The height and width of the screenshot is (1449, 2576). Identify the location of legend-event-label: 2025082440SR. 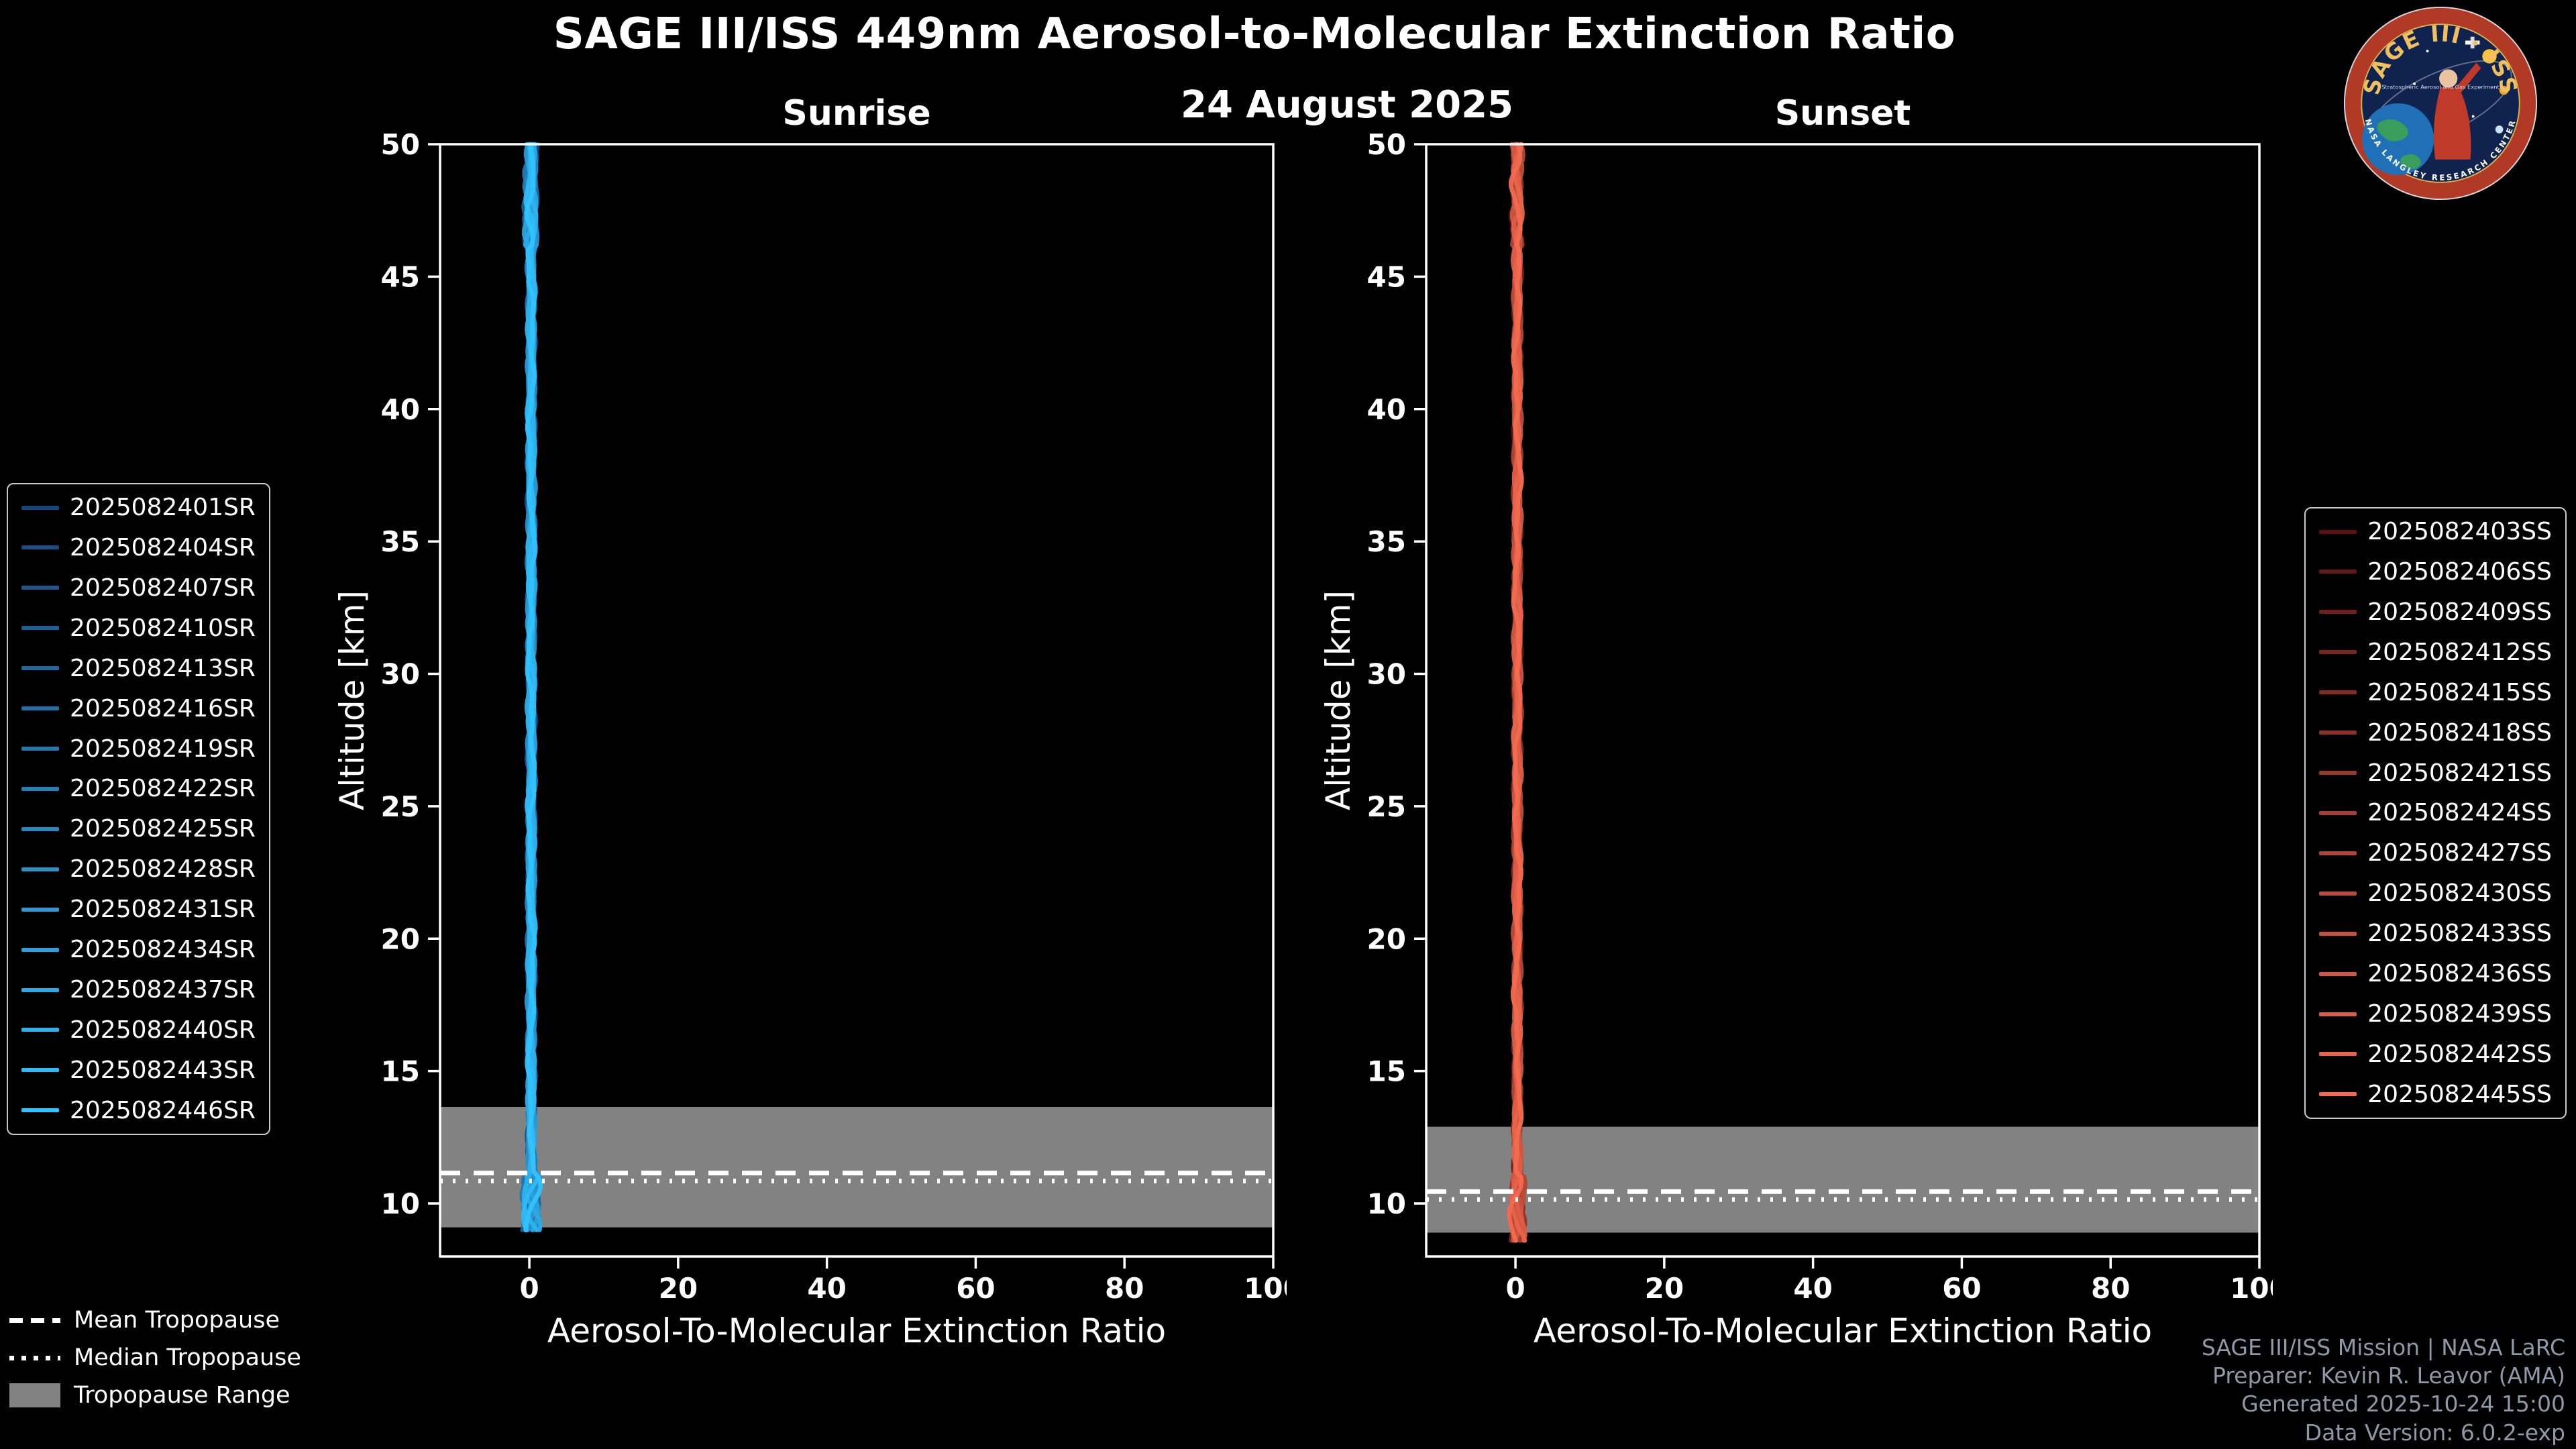
(163, 1030).